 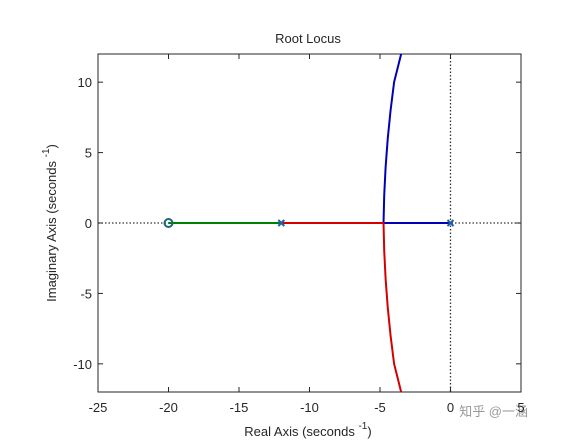 I want to click on x-tick-label: -10, so click(x=309, y=407).